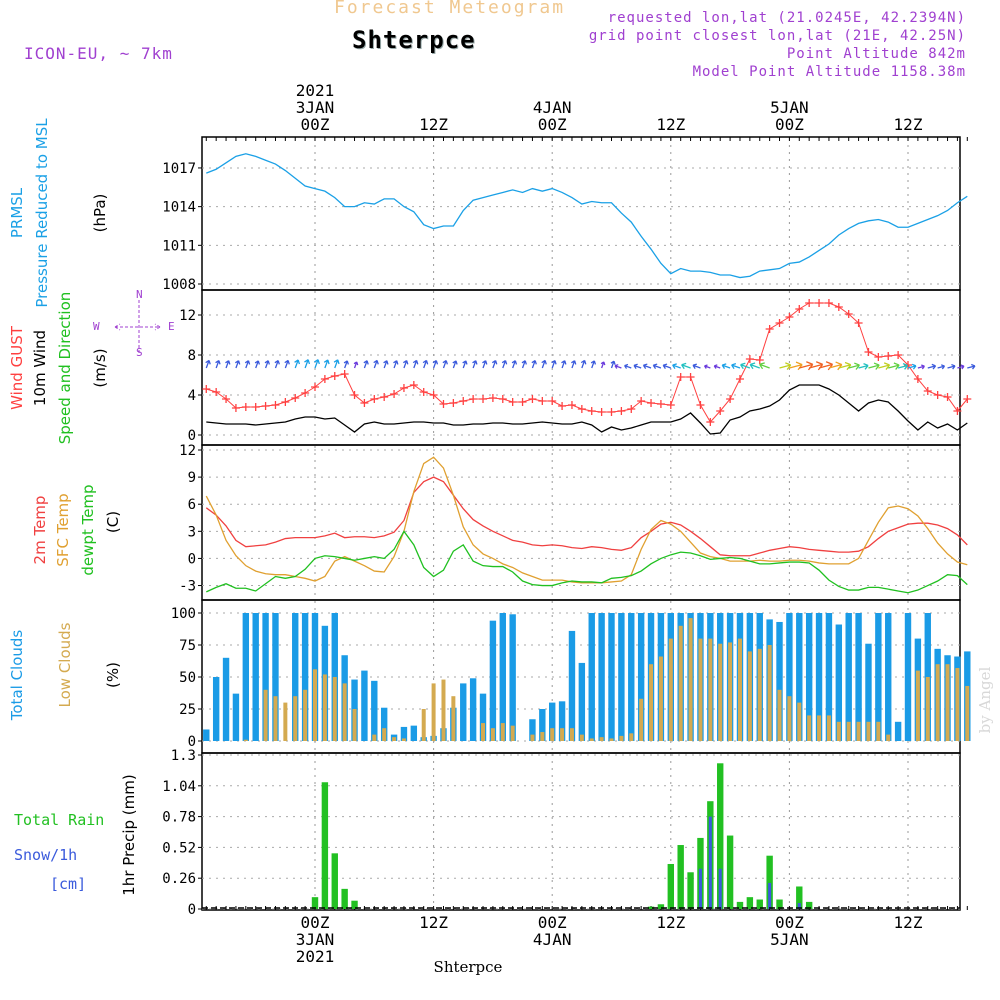  What do you see at coordinates (552, 922) in the screenshot?
I see `bottom-time-label: 00Z` at bounding box center [552, 922].